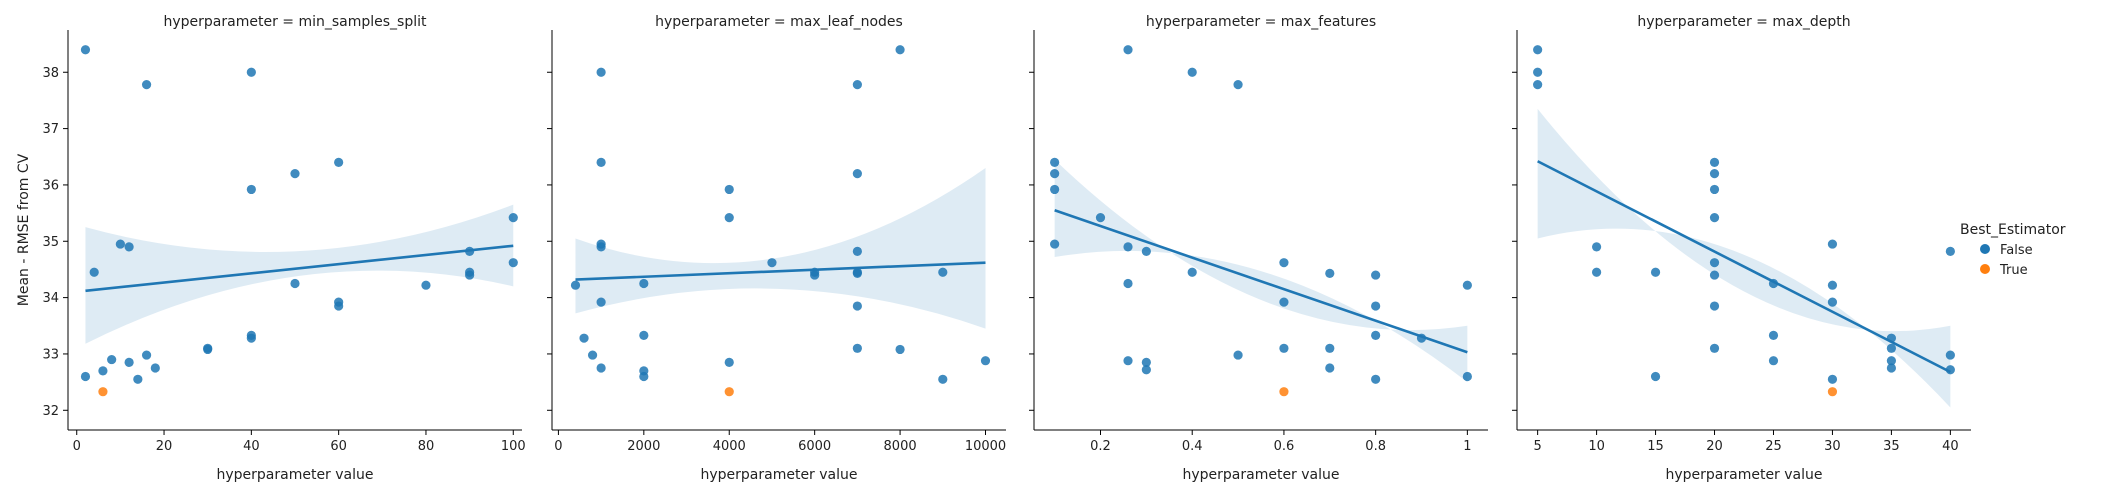  What do you see at coordinates (296, 22) in the screenshot?
I see `panel-title: hyperparameter = min_samples_split` at bounding box center [296, 22].